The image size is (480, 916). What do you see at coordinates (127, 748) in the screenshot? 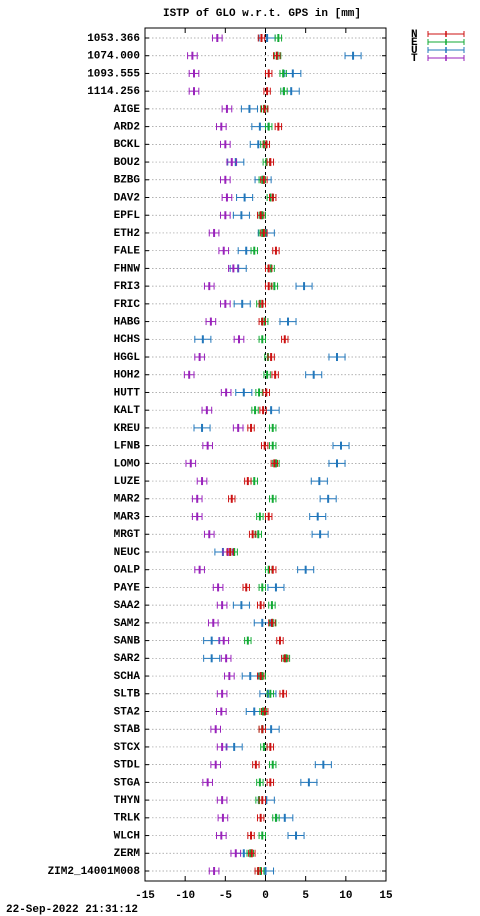
I see `y-tick-label: STCX` at bounding box center [127, 748].